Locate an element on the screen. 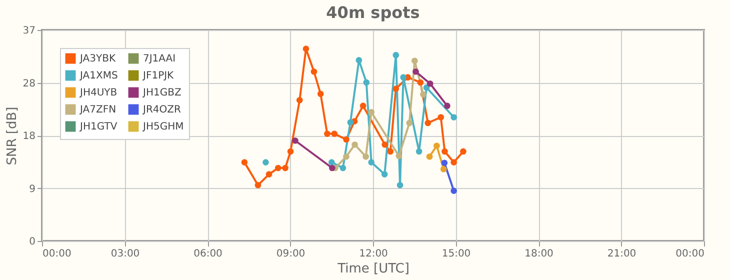 Image resolution: width=730 pixels, height=280 pixels. x-tick-label: 06:00 is located at coordinates (208, 254).